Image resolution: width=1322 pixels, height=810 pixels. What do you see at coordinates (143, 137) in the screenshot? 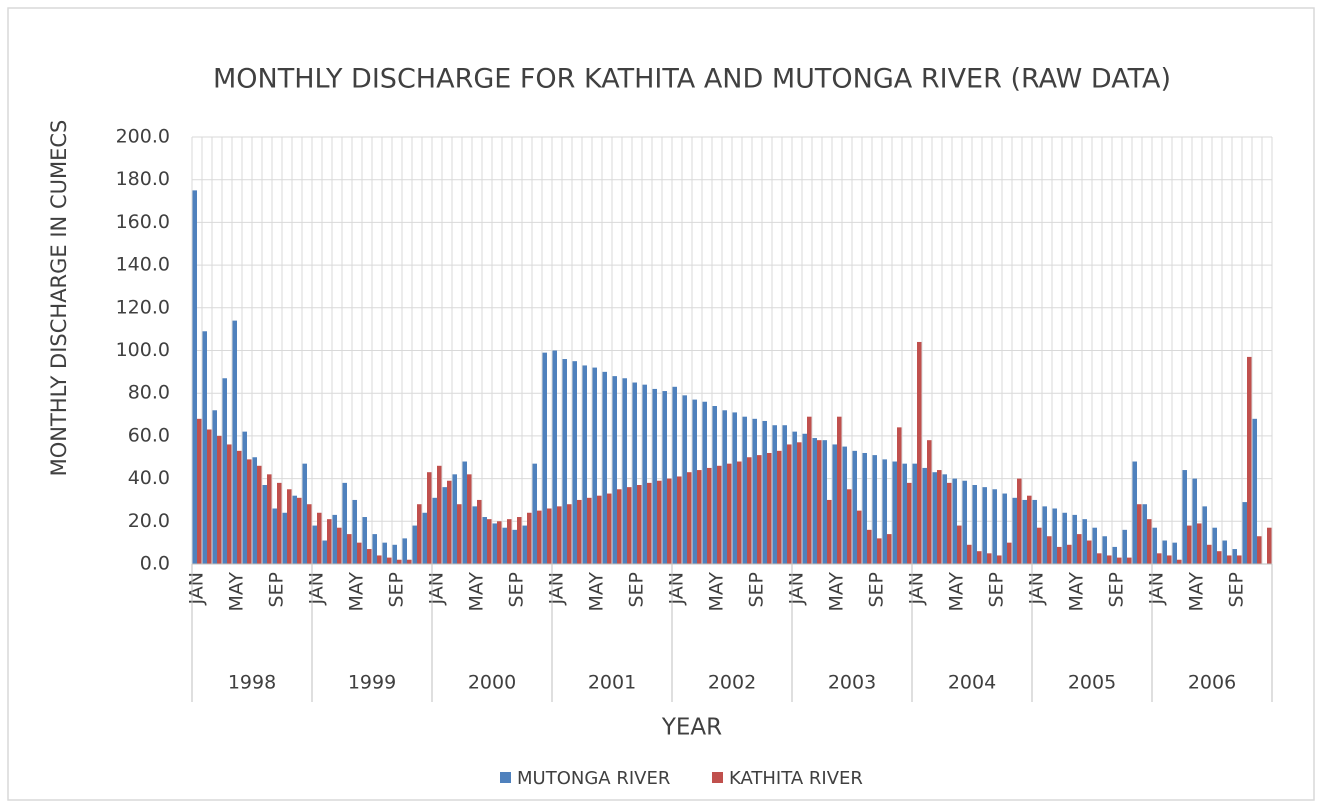
I see `y-tick-label: 200.0` at bounding box center [143, 137].